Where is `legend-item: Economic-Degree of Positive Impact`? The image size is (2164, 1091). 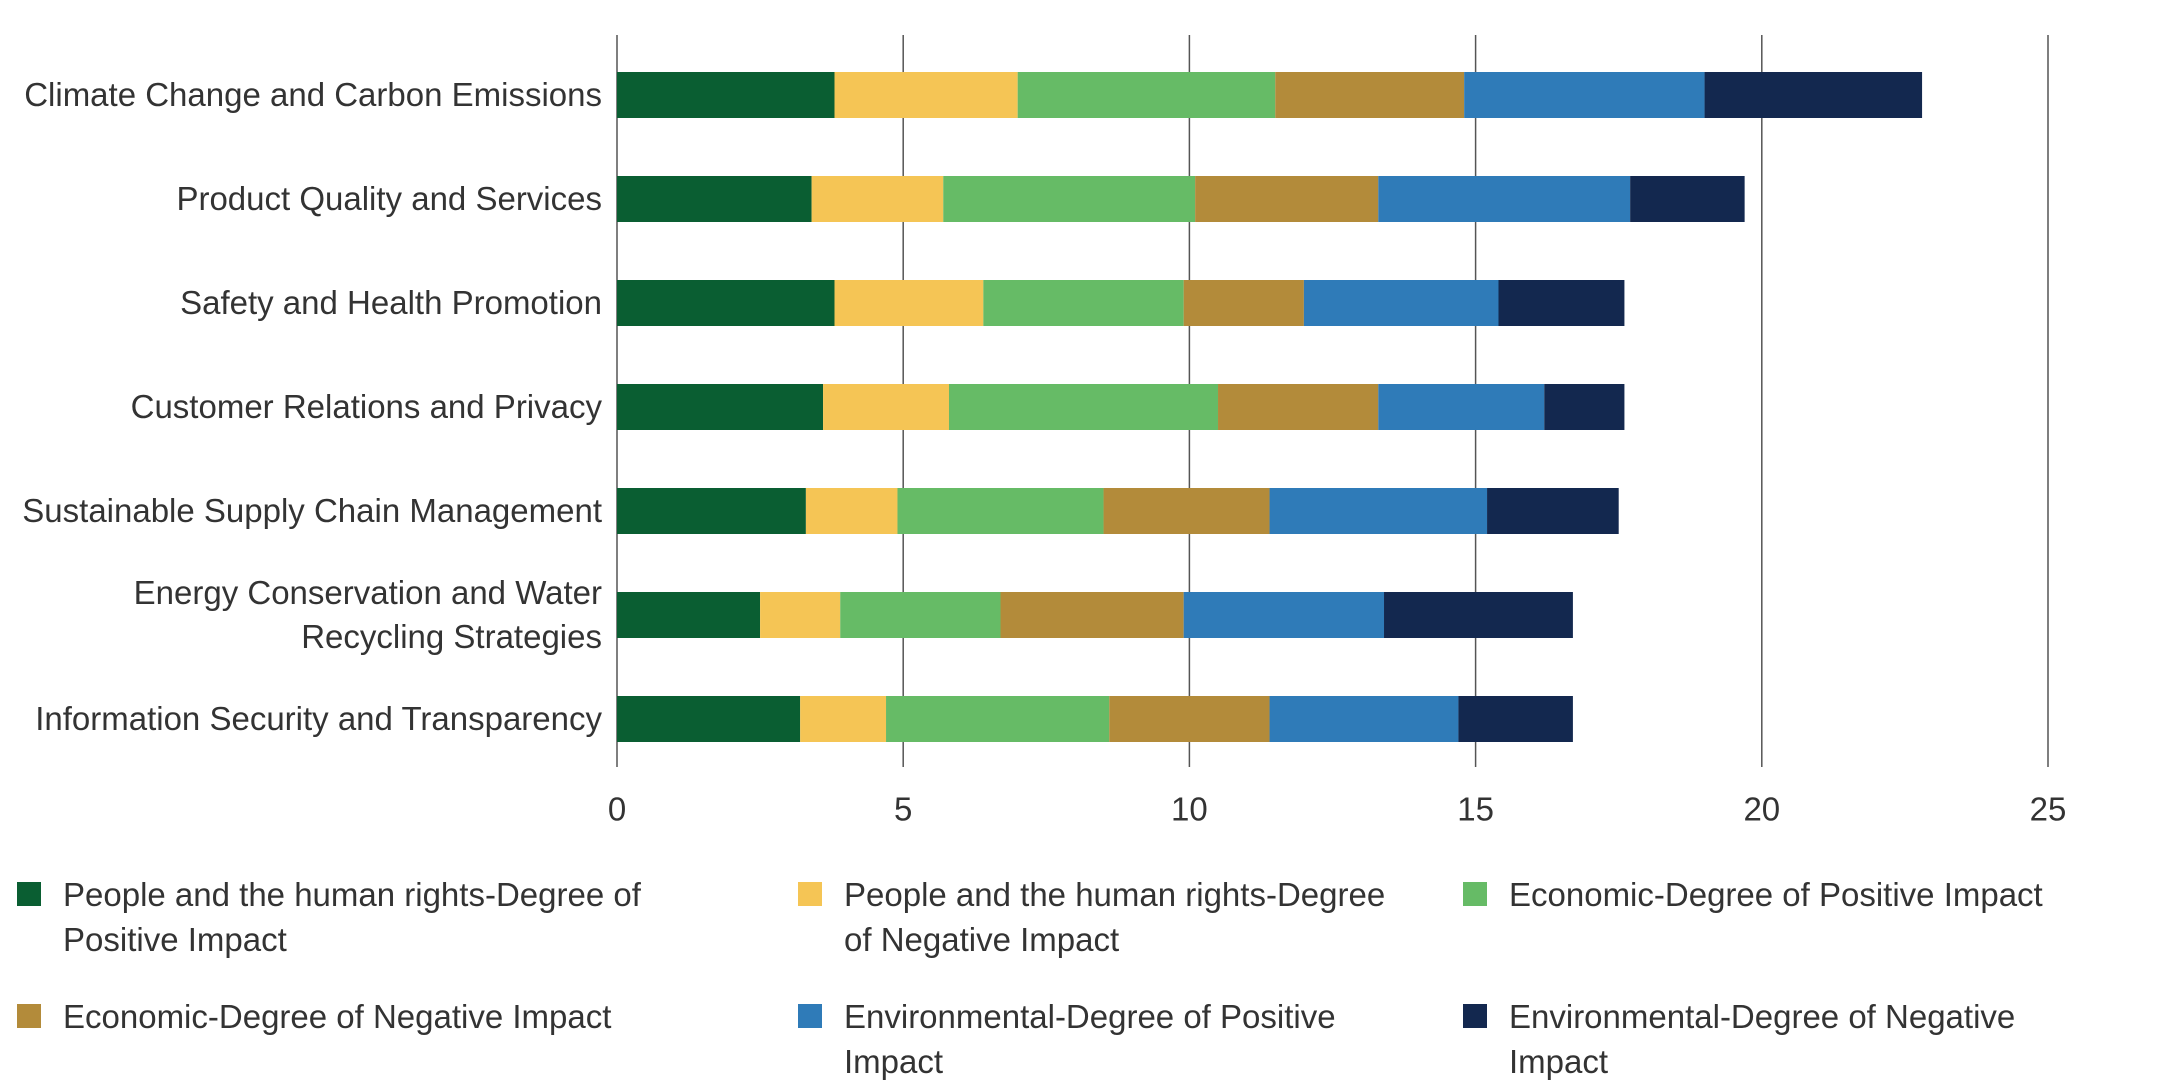
legend-item: Economic-Degree of Positive Impact is located at coordinates (1793, 894).